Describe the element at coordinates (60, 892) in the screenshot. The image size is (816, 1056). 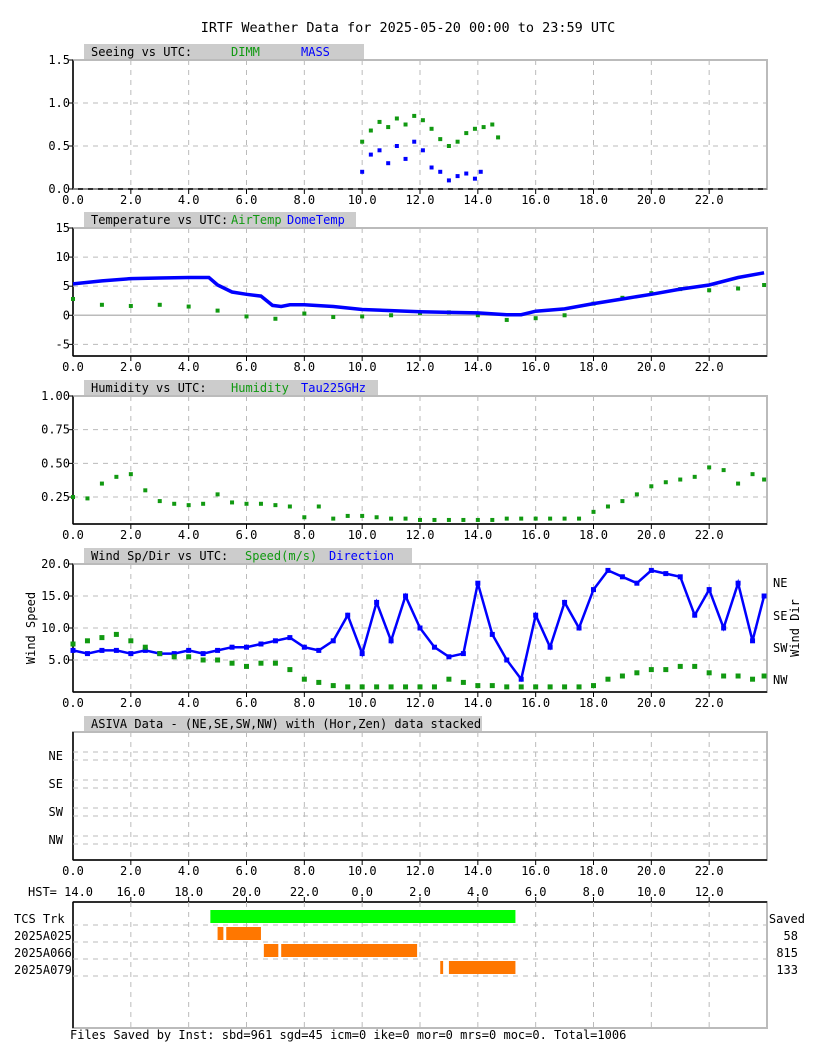
I see `hst-tick-label: HST= 14.0` at that location.